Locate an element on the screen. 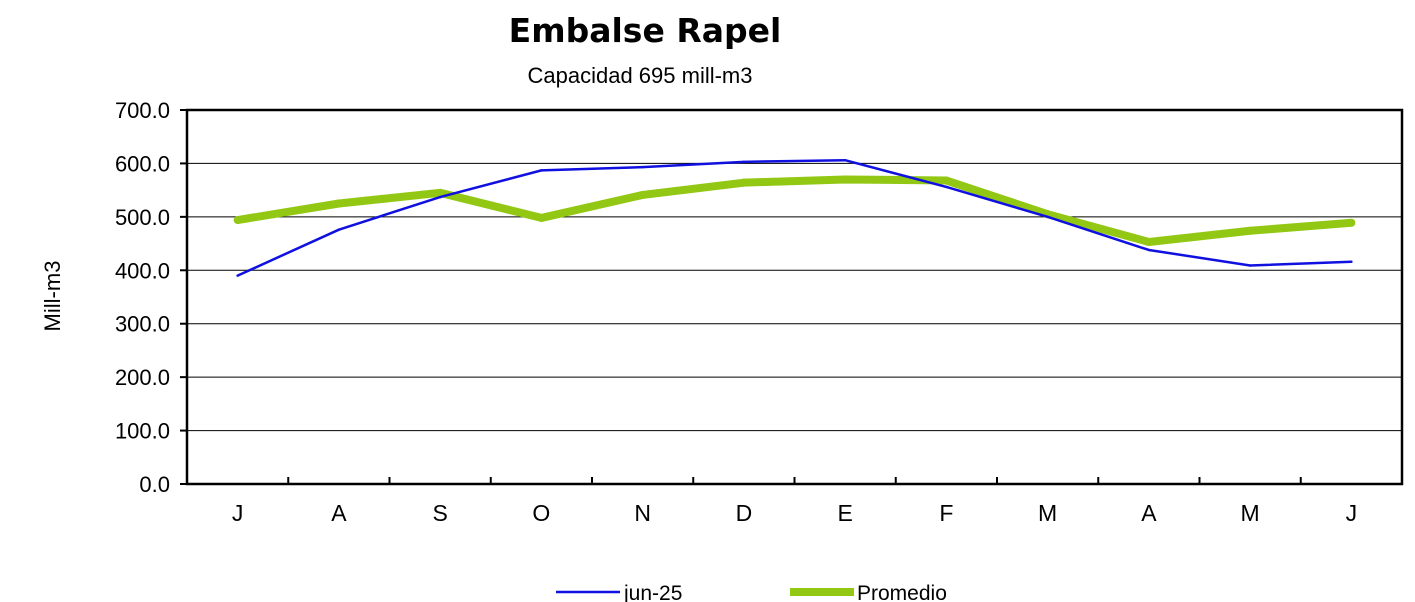 The width and height of the screenshot is (1415, 602). x-tick-label: D is located at coordinates (744, 513).